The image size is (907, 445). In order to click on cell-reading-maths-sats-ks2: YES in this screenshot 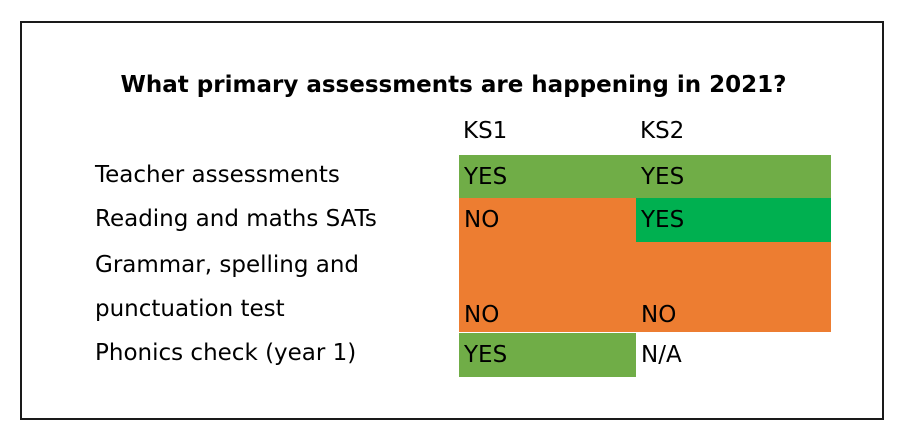, I will do `click(733, 220)`.